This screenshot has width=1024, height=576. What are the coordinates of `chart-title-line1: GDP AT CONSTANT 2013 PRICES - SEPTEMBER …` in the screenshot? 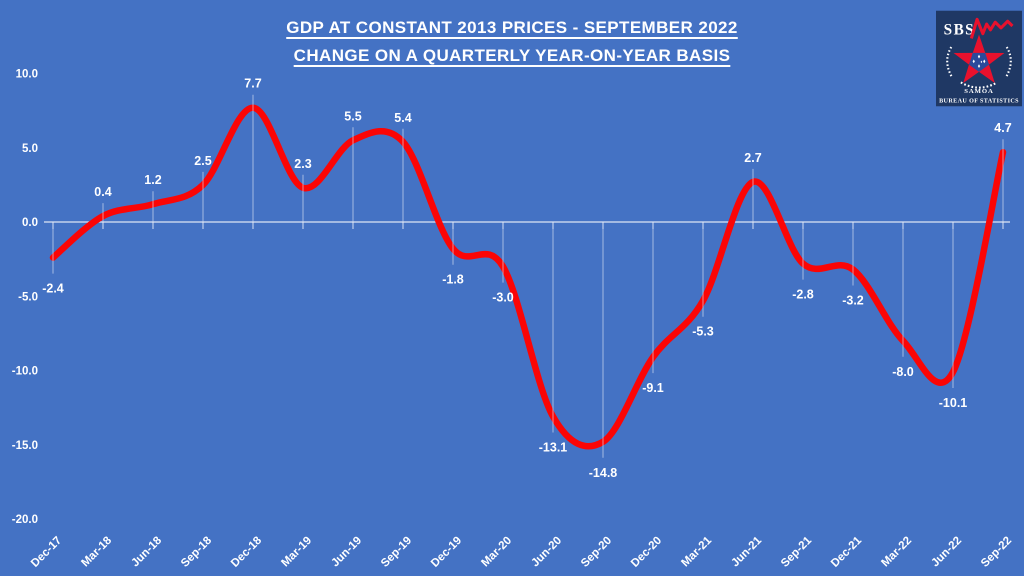 It's located at (512, 27).